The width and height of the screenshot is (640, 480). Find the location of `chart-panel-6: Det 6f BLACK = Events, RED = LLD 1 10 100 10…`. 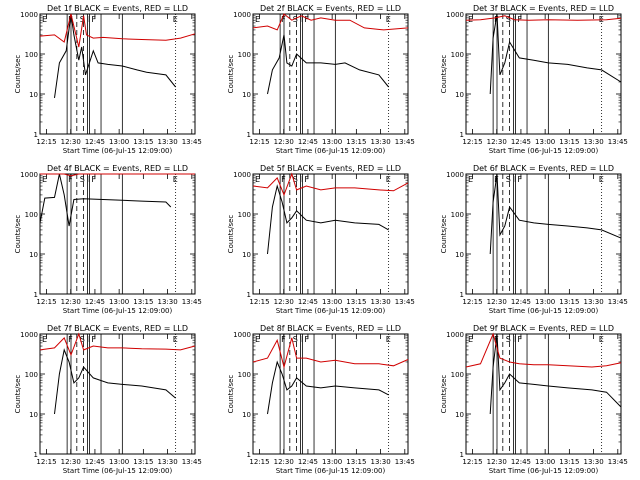

chart-panel-6: Det 6f BLACK = Events, RED = LLD 1 10 100 10… is located at coordinates (534, 239).